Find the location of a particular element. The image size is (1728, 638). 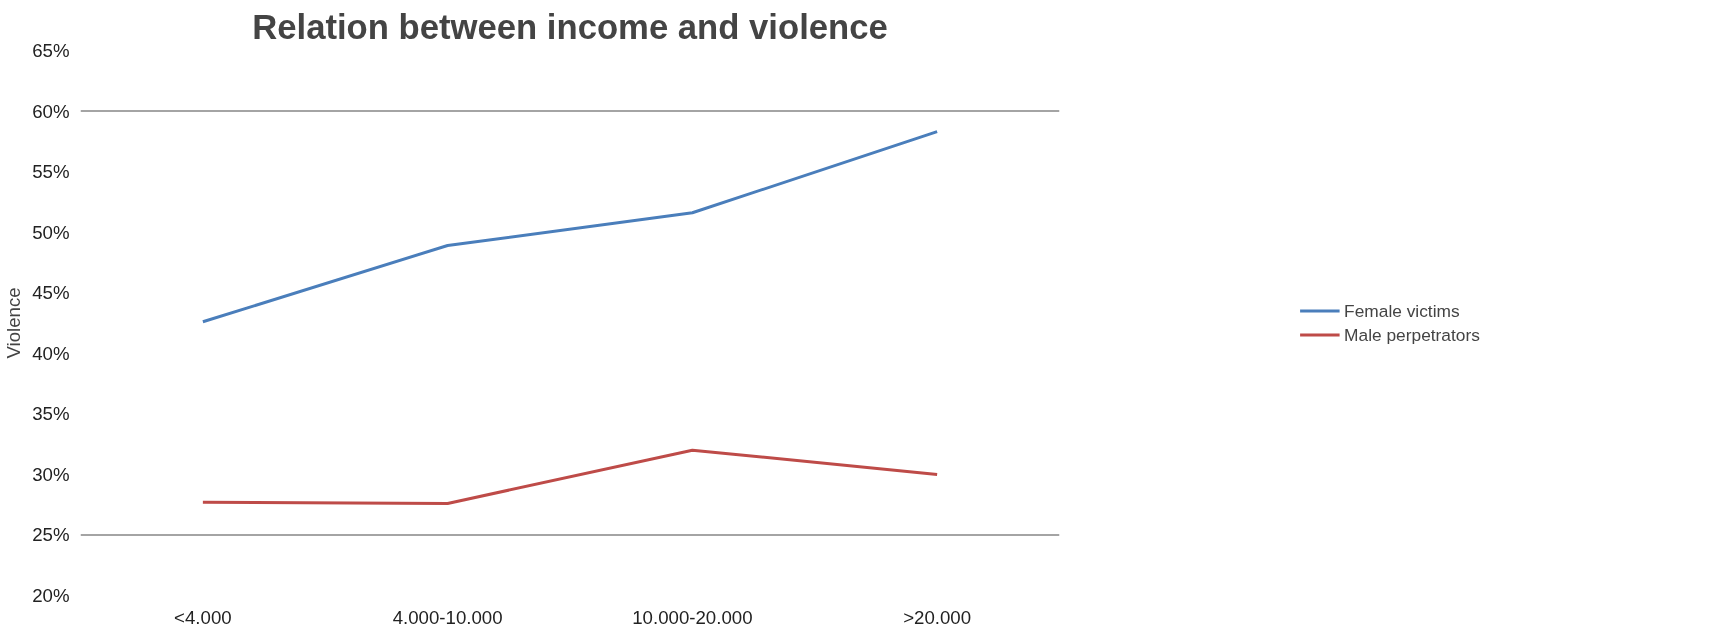

y-tick-label: 40% is located at coordinates (51, 353).